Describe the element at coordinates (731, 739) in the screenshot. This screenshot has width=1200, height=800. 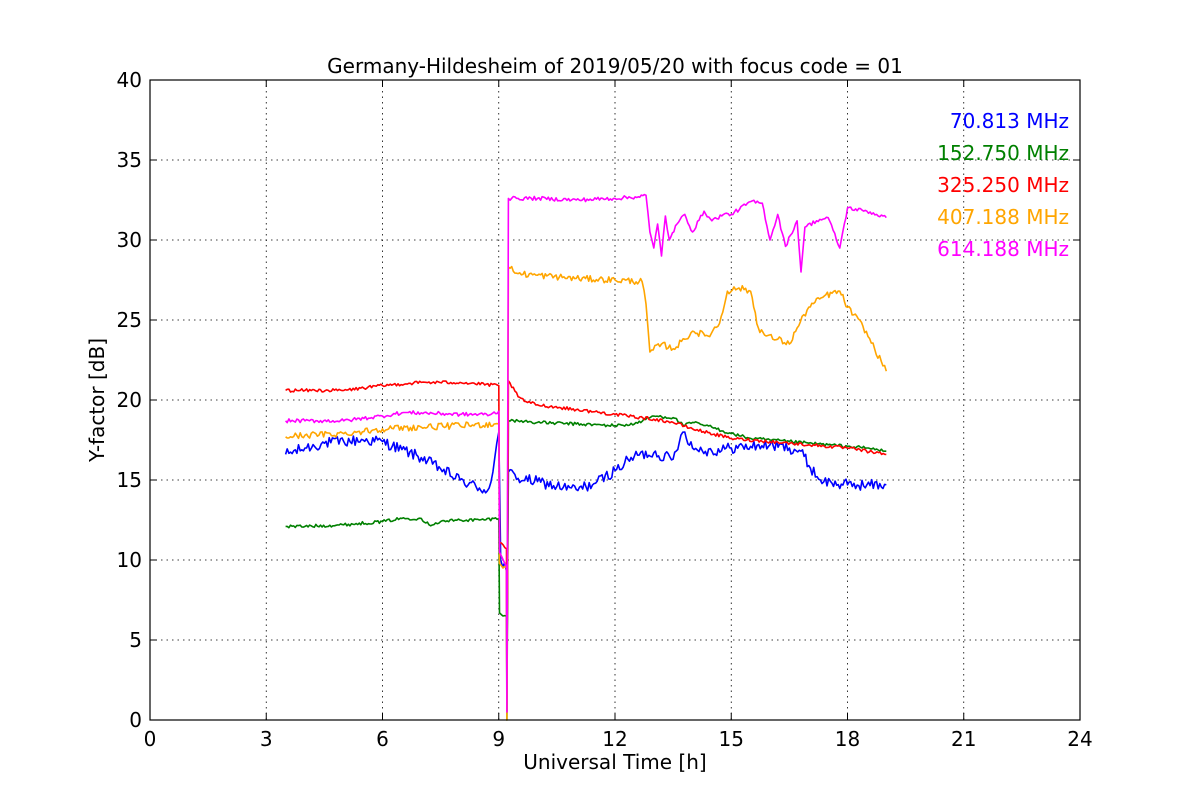
I see `x-tick-label: 15` at that location.